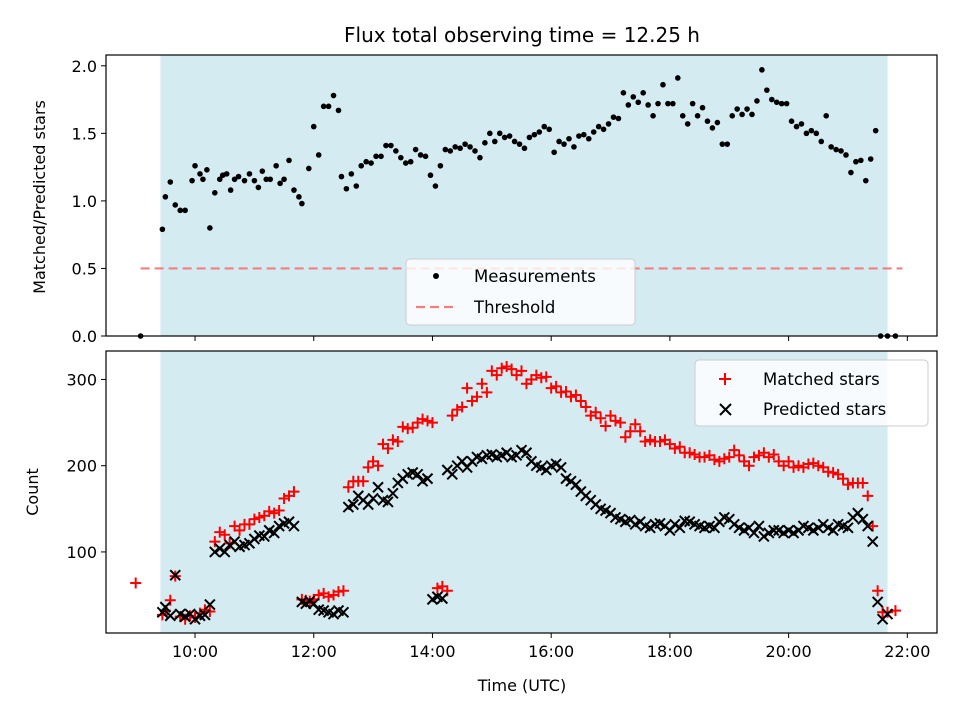 Image resolution: width=960 pixels, height=720 pixels. What do you see at coordinates (84, 268) in the screenshot?
I see `y-tick-label: 0.5` at bounding box center [84, 268].